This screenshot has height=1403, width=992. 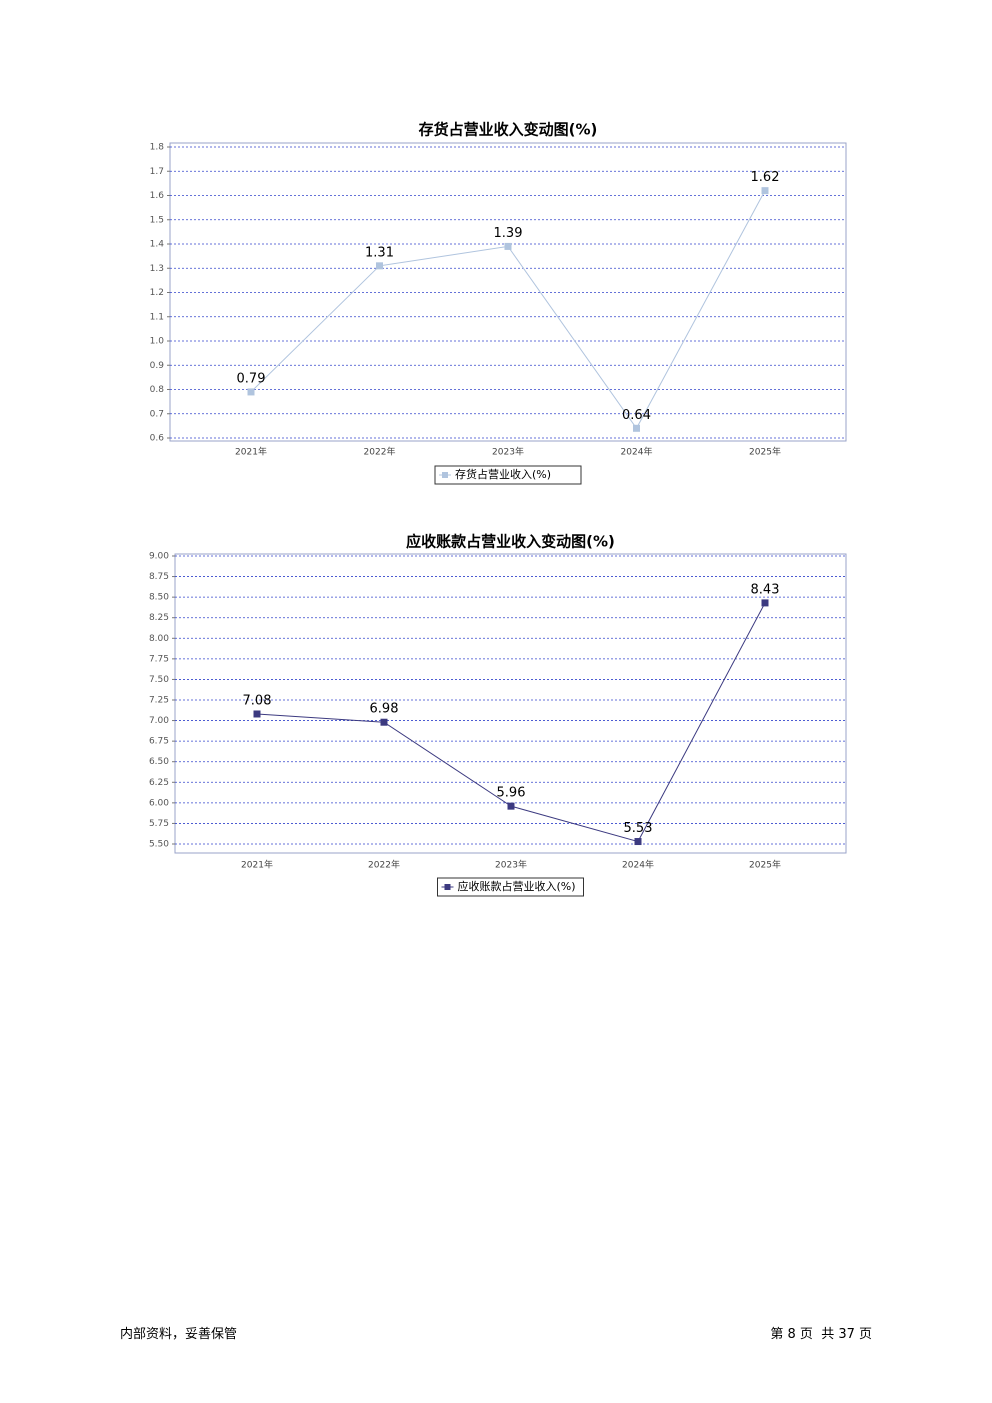 What do you see at coordinates (821, 1334) in the screenshot?
I see `footer-right: 第 8 页 共 37 页` at bounding box center [821, 1334].